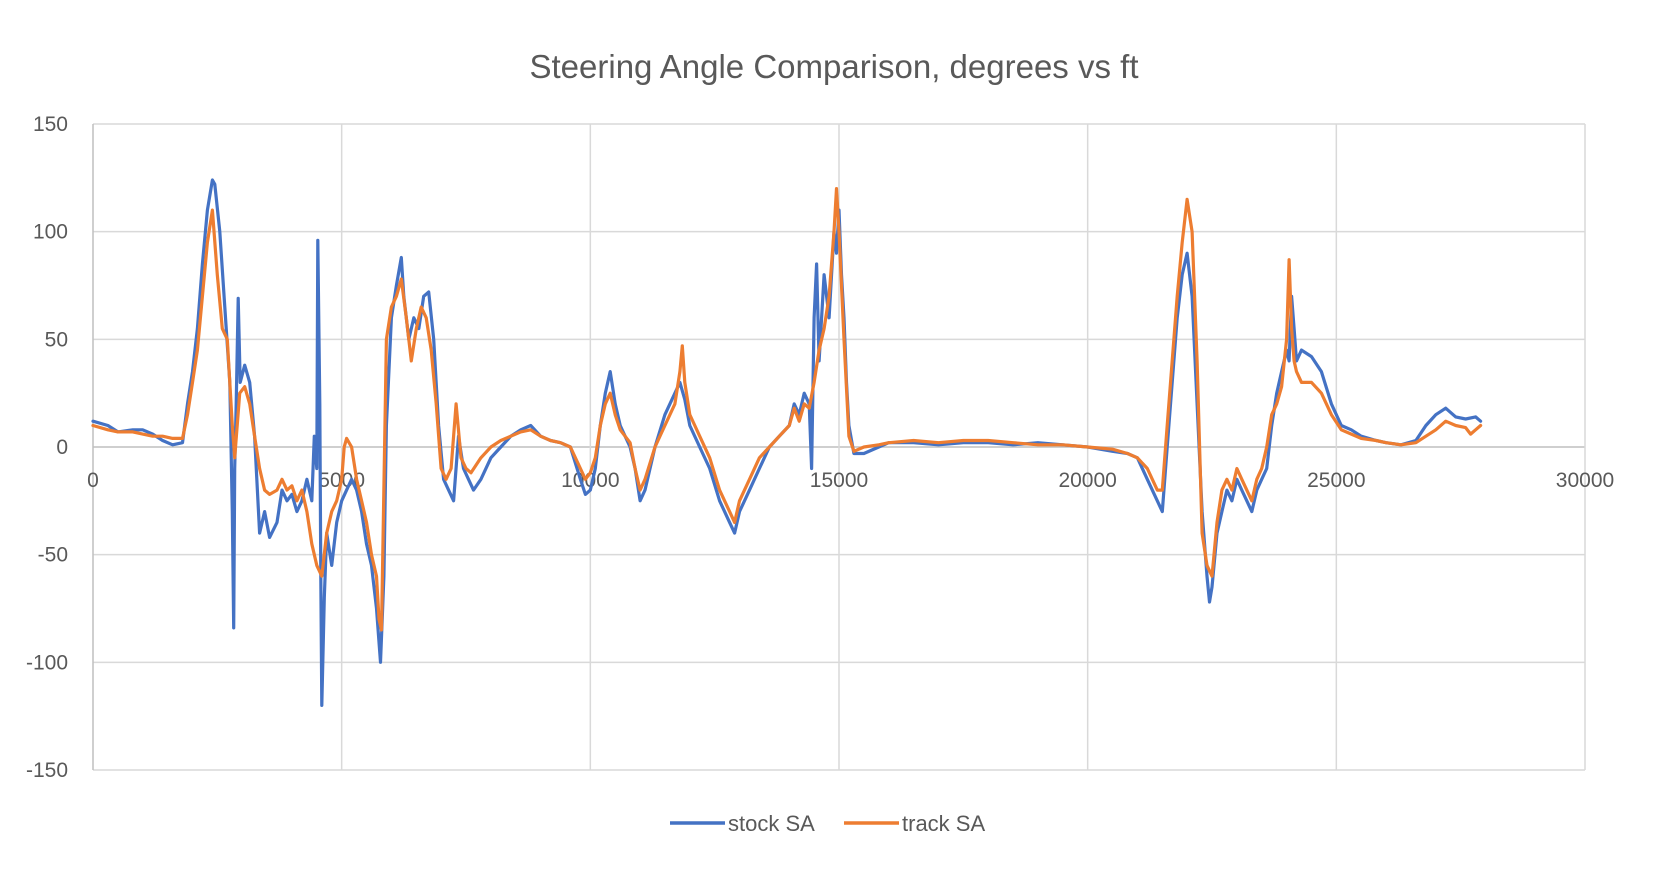 The height and width of the screenshot is (891, 1669). What do you see at coordinates (833, 66) in the screenshot?
I see `chart-title: Steering Angle Comparison, degrees vs ft` at bounding box center [833, 66].